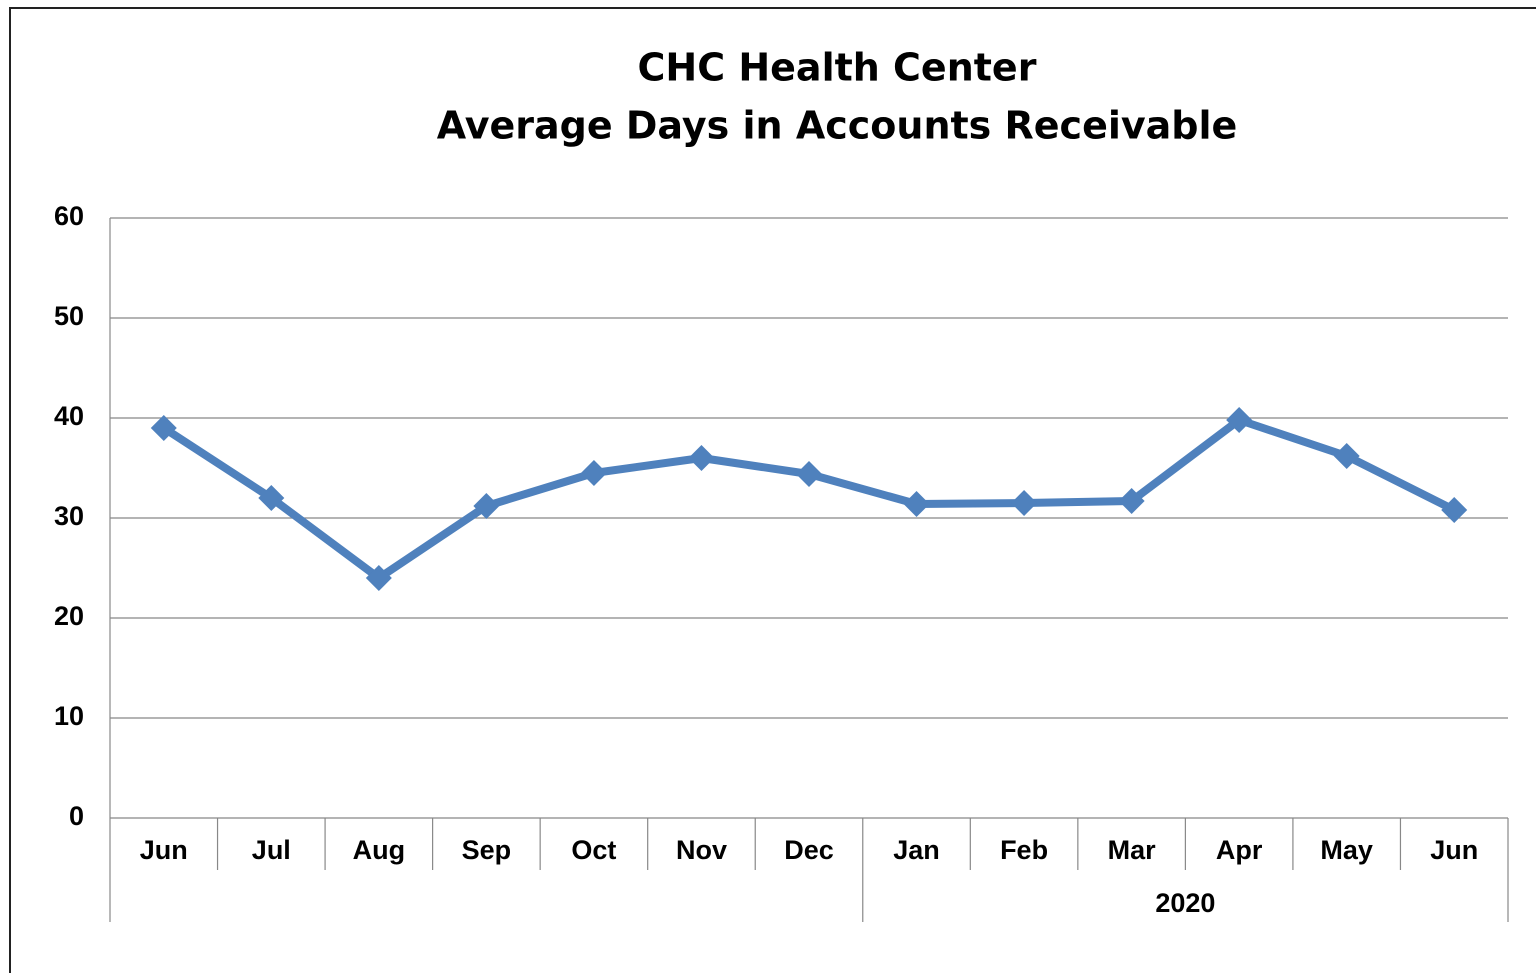 Image resolution: width=1536 pixels, height=978 pixels. Describe the element at coordinates (1346, 850) in the screenshot. I see `x-tick-label: May` at that location.